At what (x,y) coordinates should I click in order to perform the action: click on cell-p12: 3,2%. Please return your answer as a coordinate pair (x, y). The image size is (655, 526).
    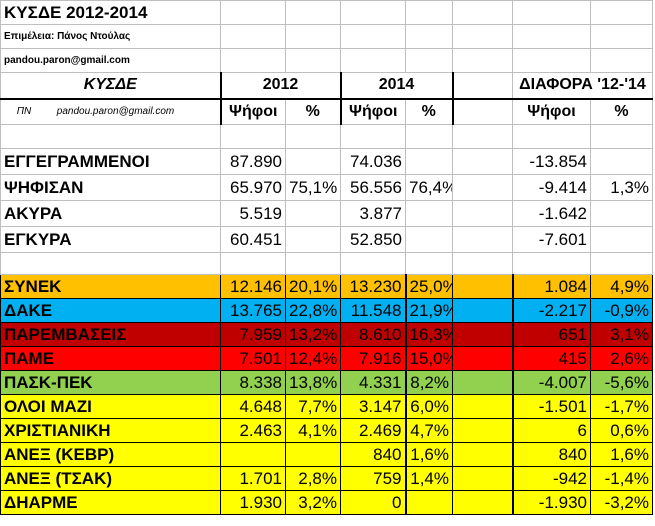
    Looking at the image, I should click on (313, 502).